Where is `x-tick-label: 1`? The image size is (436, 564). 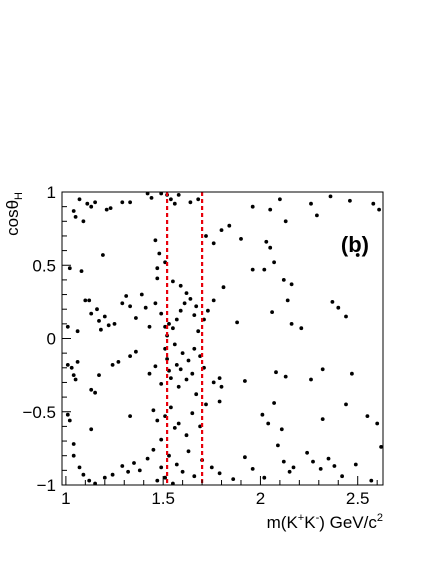 x-tick-label: 1 is located at coordinates (65, 498).